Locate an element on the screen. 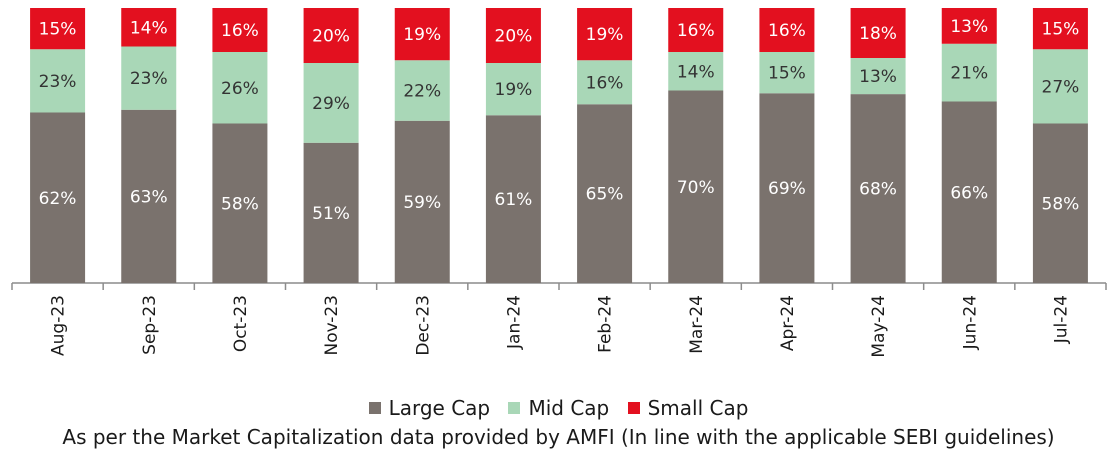 The height and width of the screenshot is (461, 1117). data-label-large-cap: 68% is located at coordinates (878, 190).